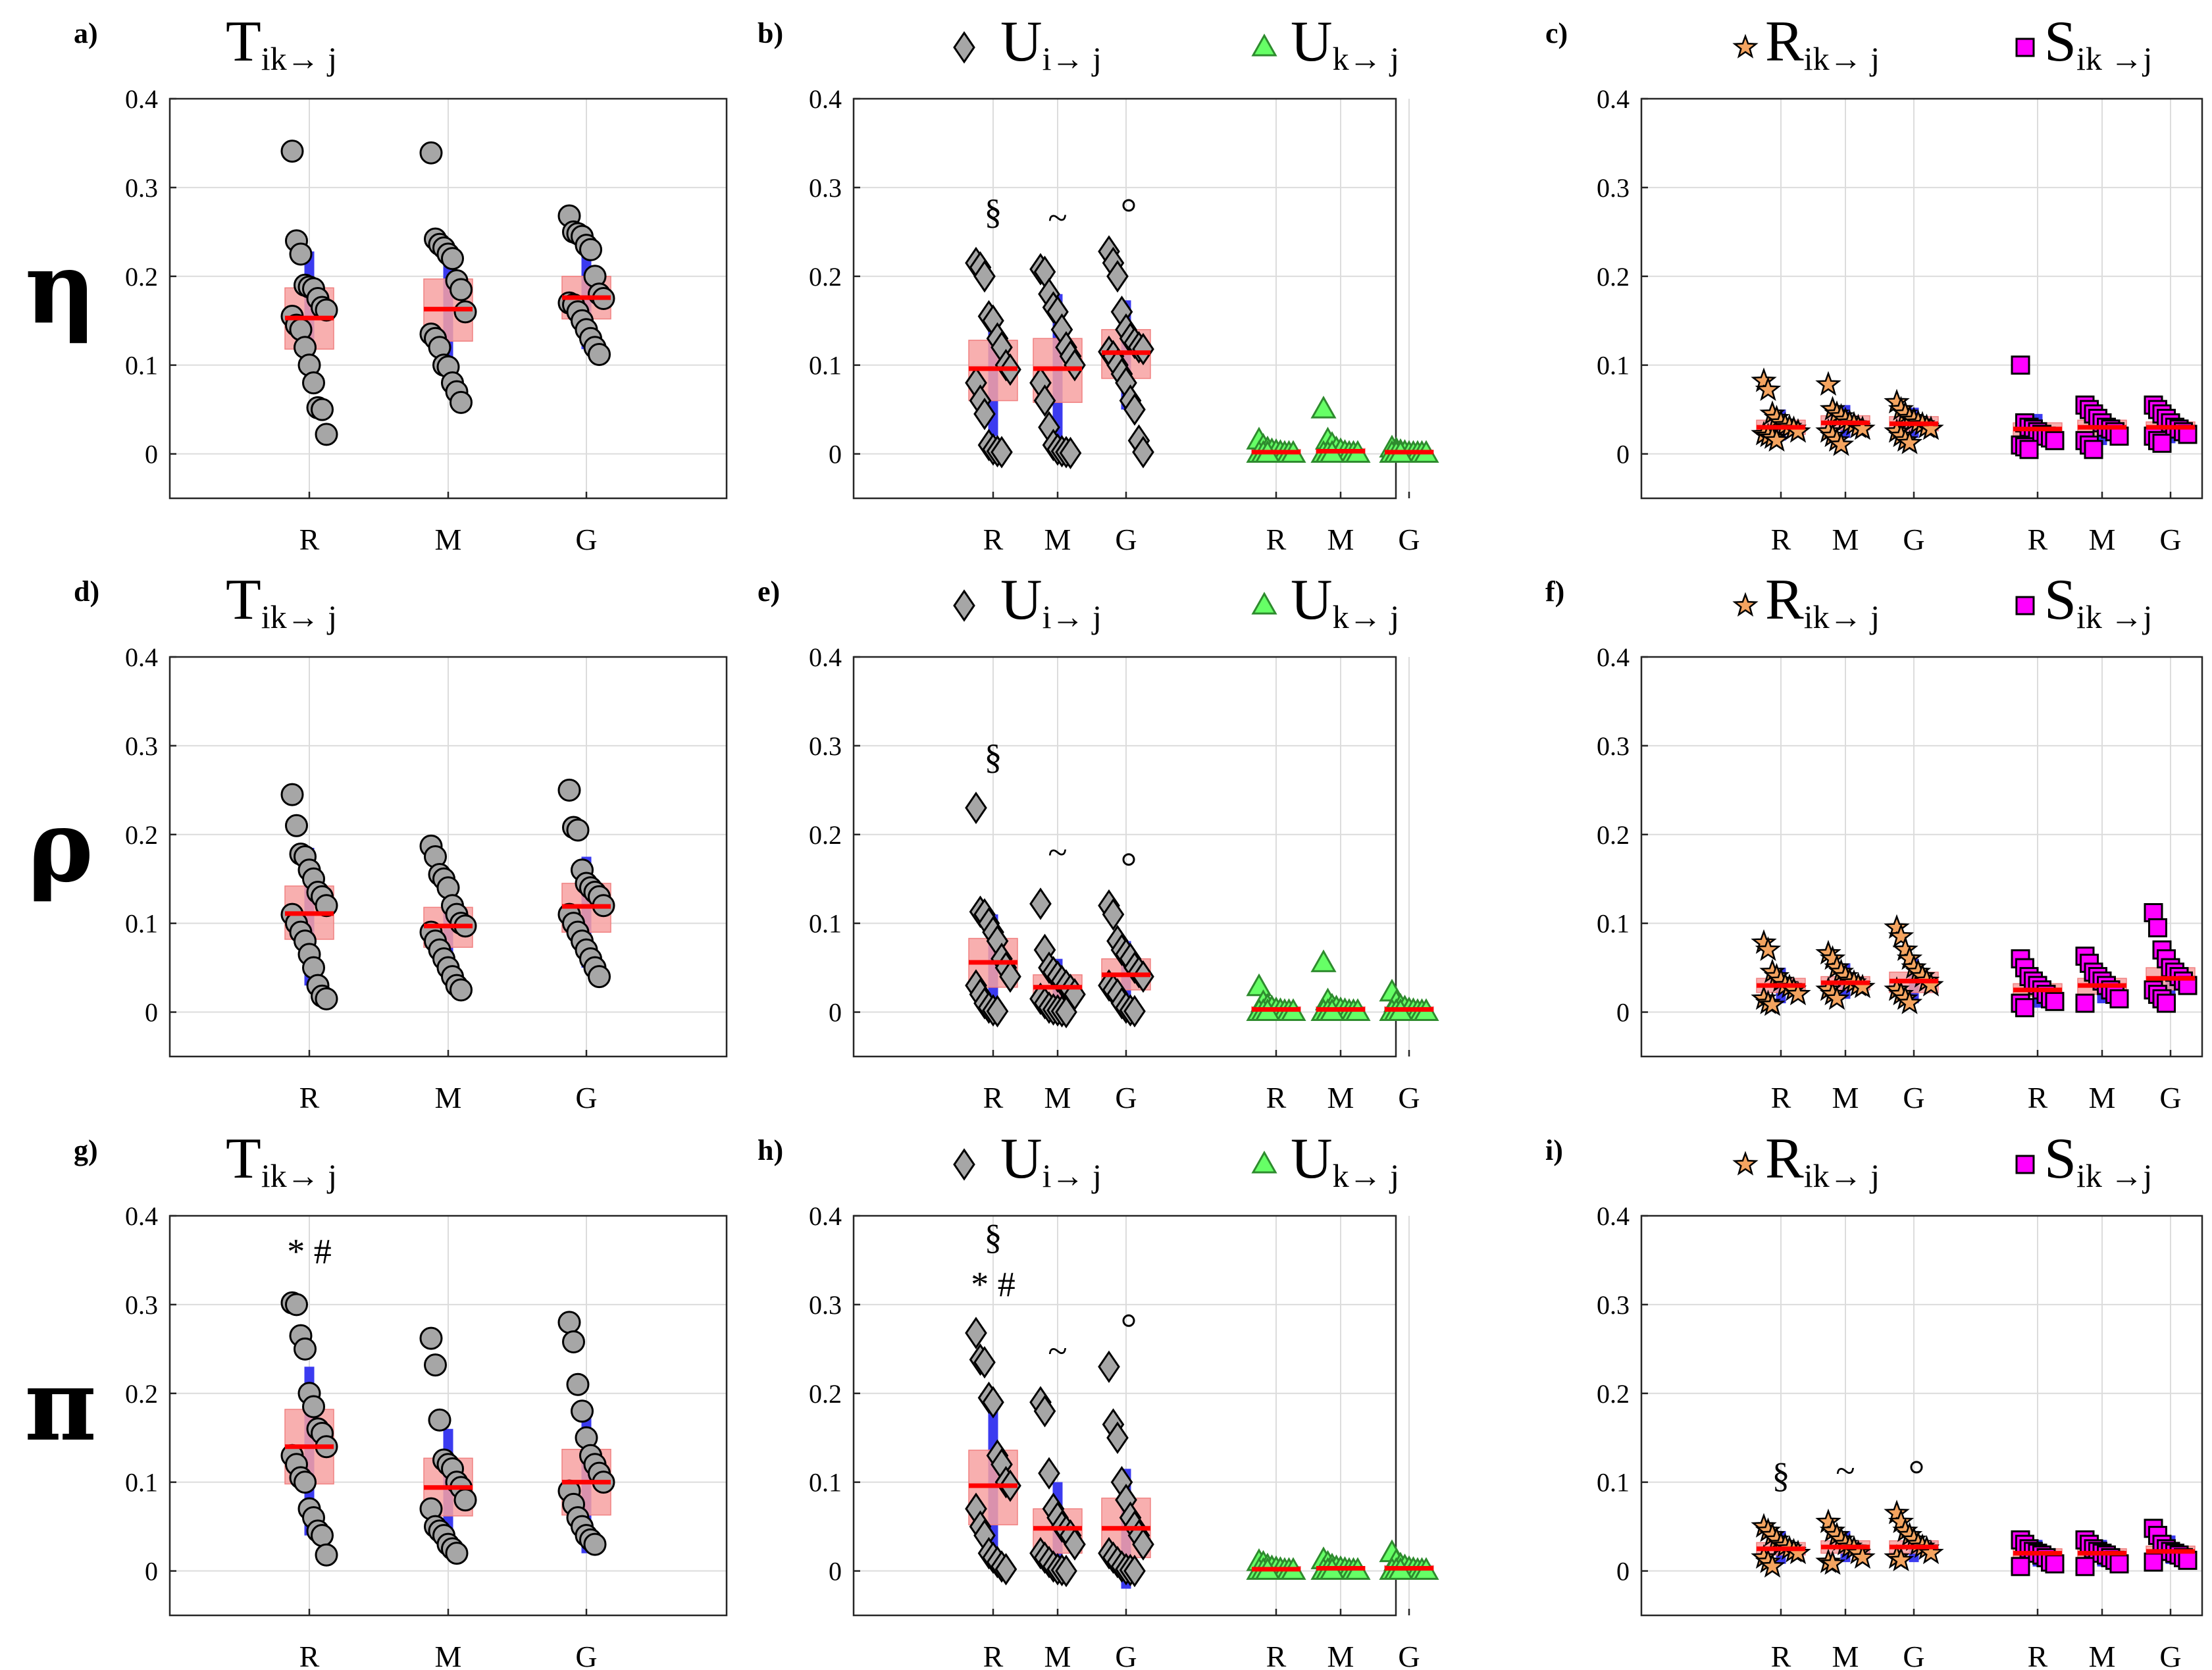 This screenshot has height=1670, width=2212. What do you see at coordinates (1845, 1471) in the screenshot?
I see `significance-marker: ~` at bounding box center [1845, 1471].